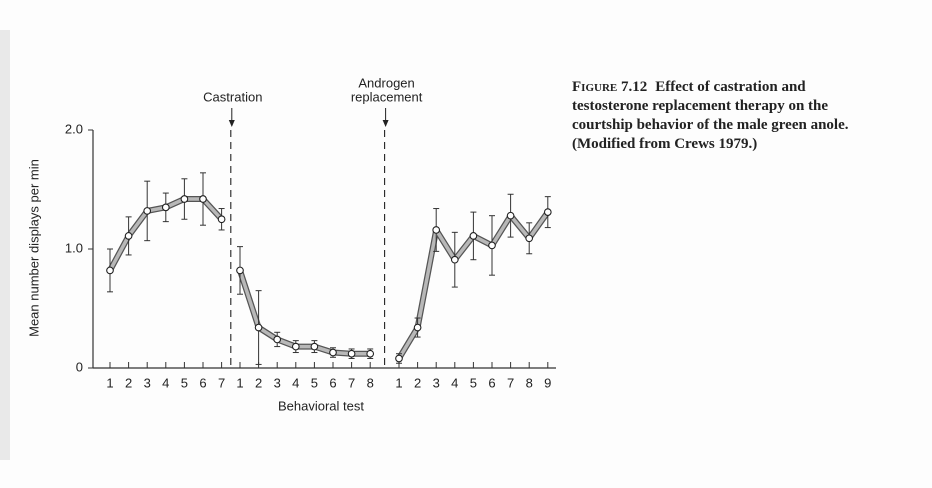 The image size is (932, 488). Describe the element at coordinates (730, 87) in the screenshot. I see `caption-line: Effect of castration and` at that location.